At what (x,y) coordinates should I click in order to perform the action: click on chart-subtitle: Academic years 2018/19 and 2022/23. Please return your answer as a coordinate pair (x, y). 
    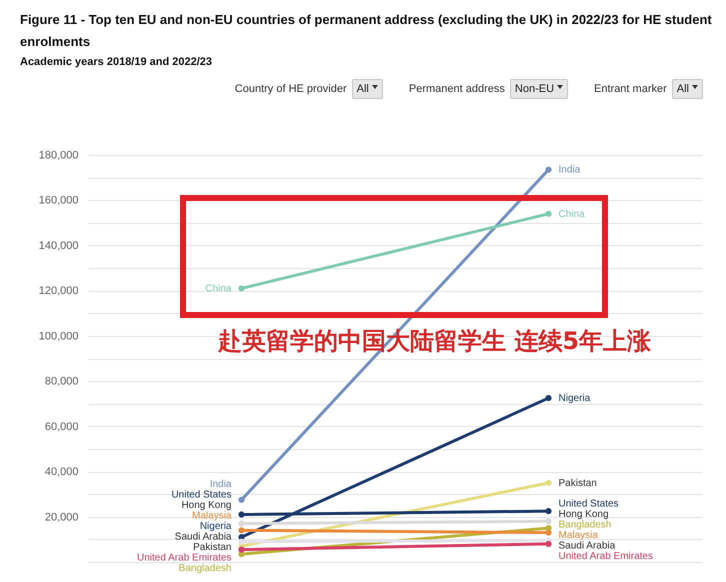
    Looking at the image, I should click on (116, 62).